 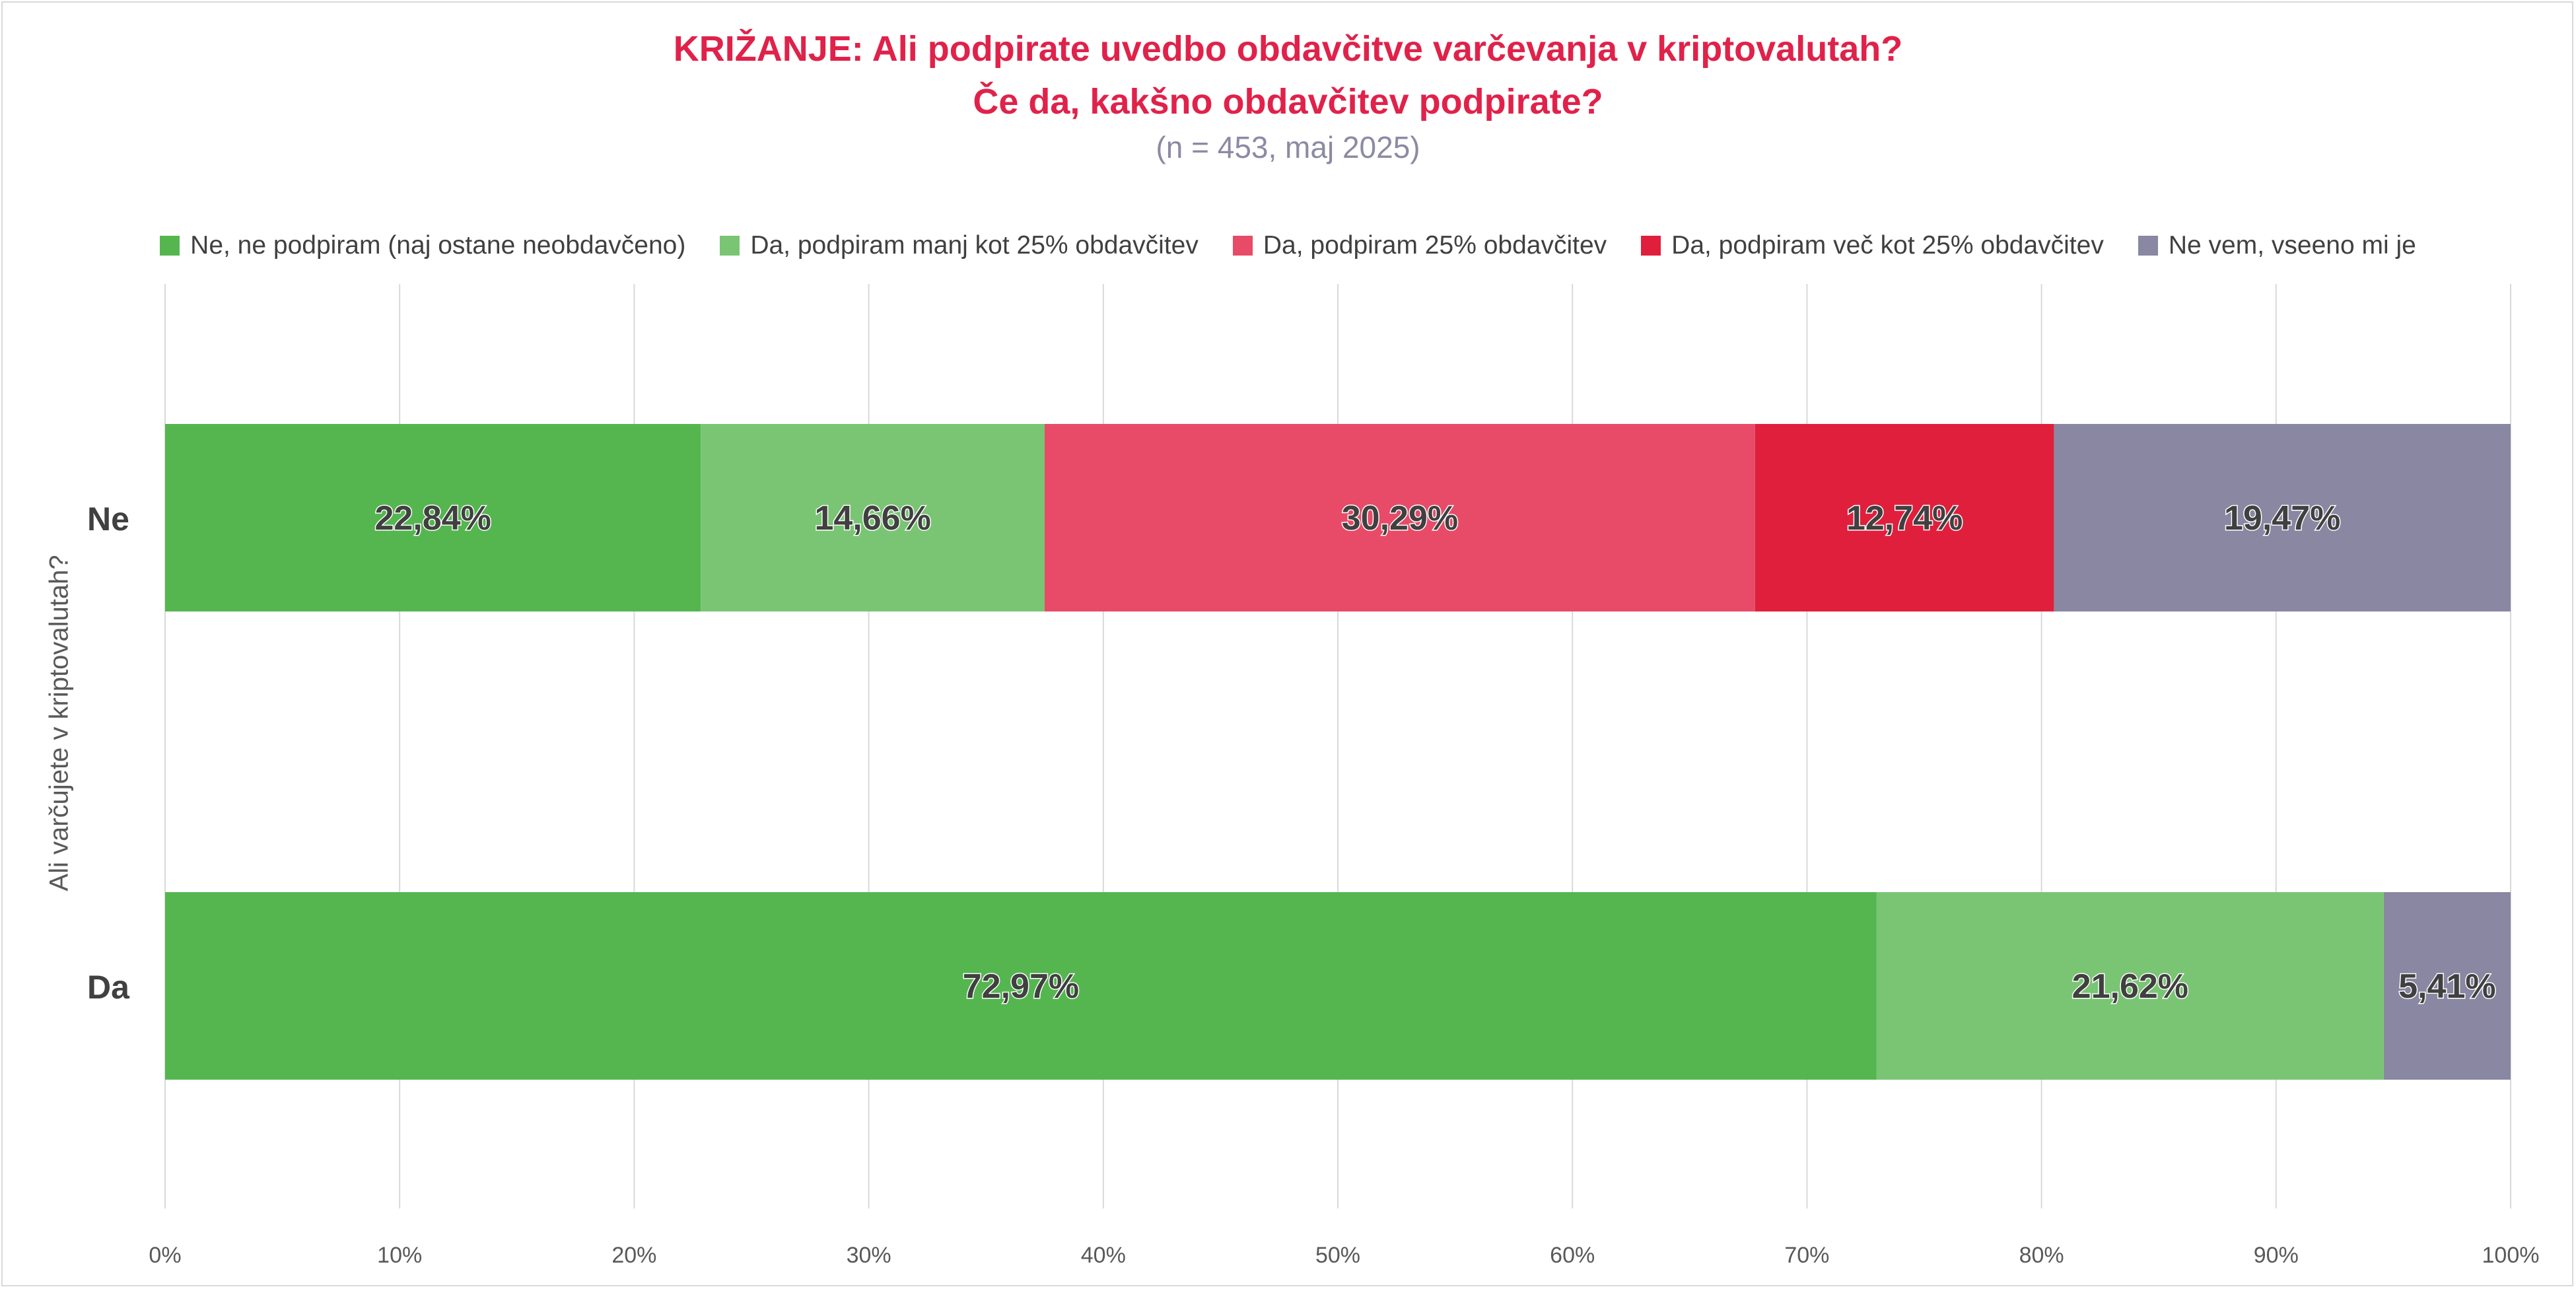 I want to click on data-label: 30,29%, so click(x=1400, y=518).